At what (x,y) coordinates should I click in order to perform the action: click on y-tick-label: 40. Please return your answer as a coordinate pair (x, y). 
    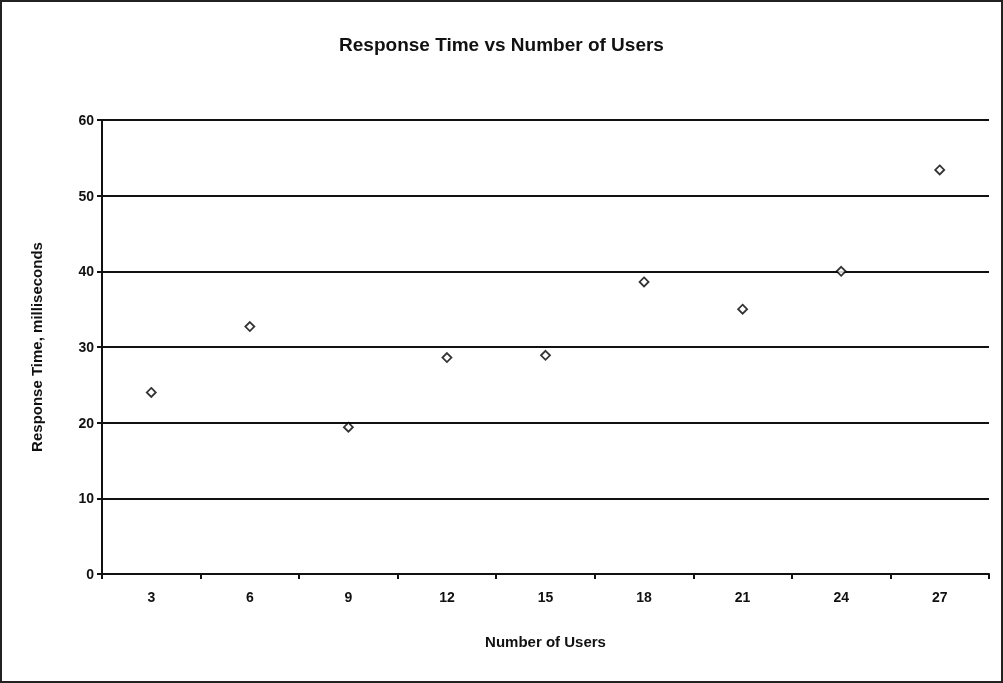
    Looking at the image, I should click on (86, 271).